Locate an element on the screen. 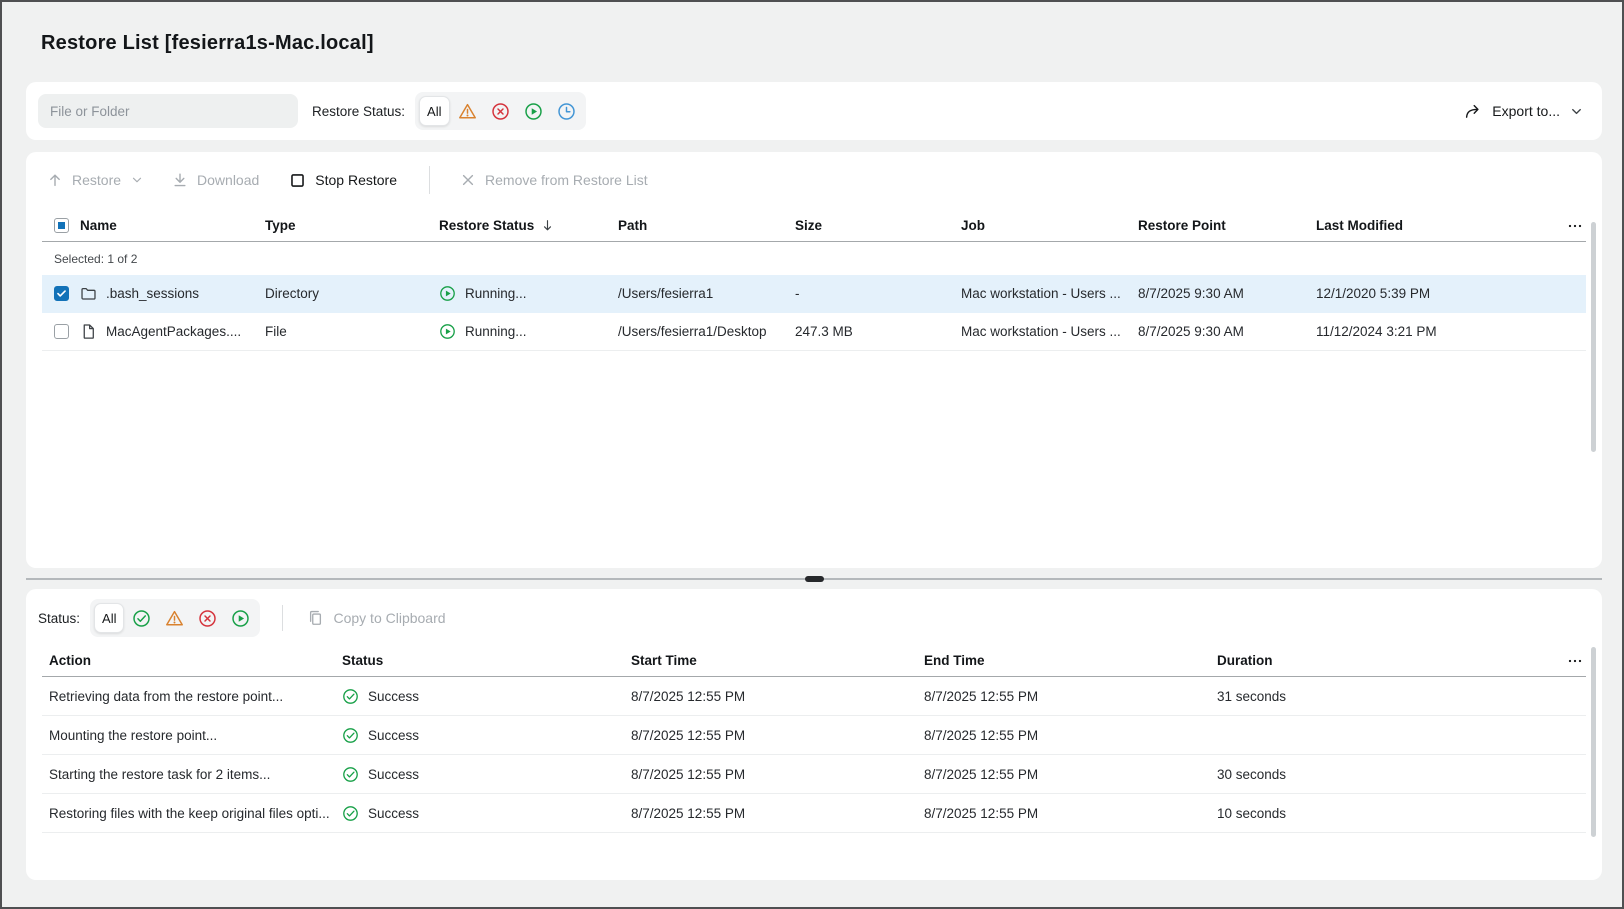 The height and width of the screenshot is (909, 1624). status-success-button is located at coordinates (141, 618).